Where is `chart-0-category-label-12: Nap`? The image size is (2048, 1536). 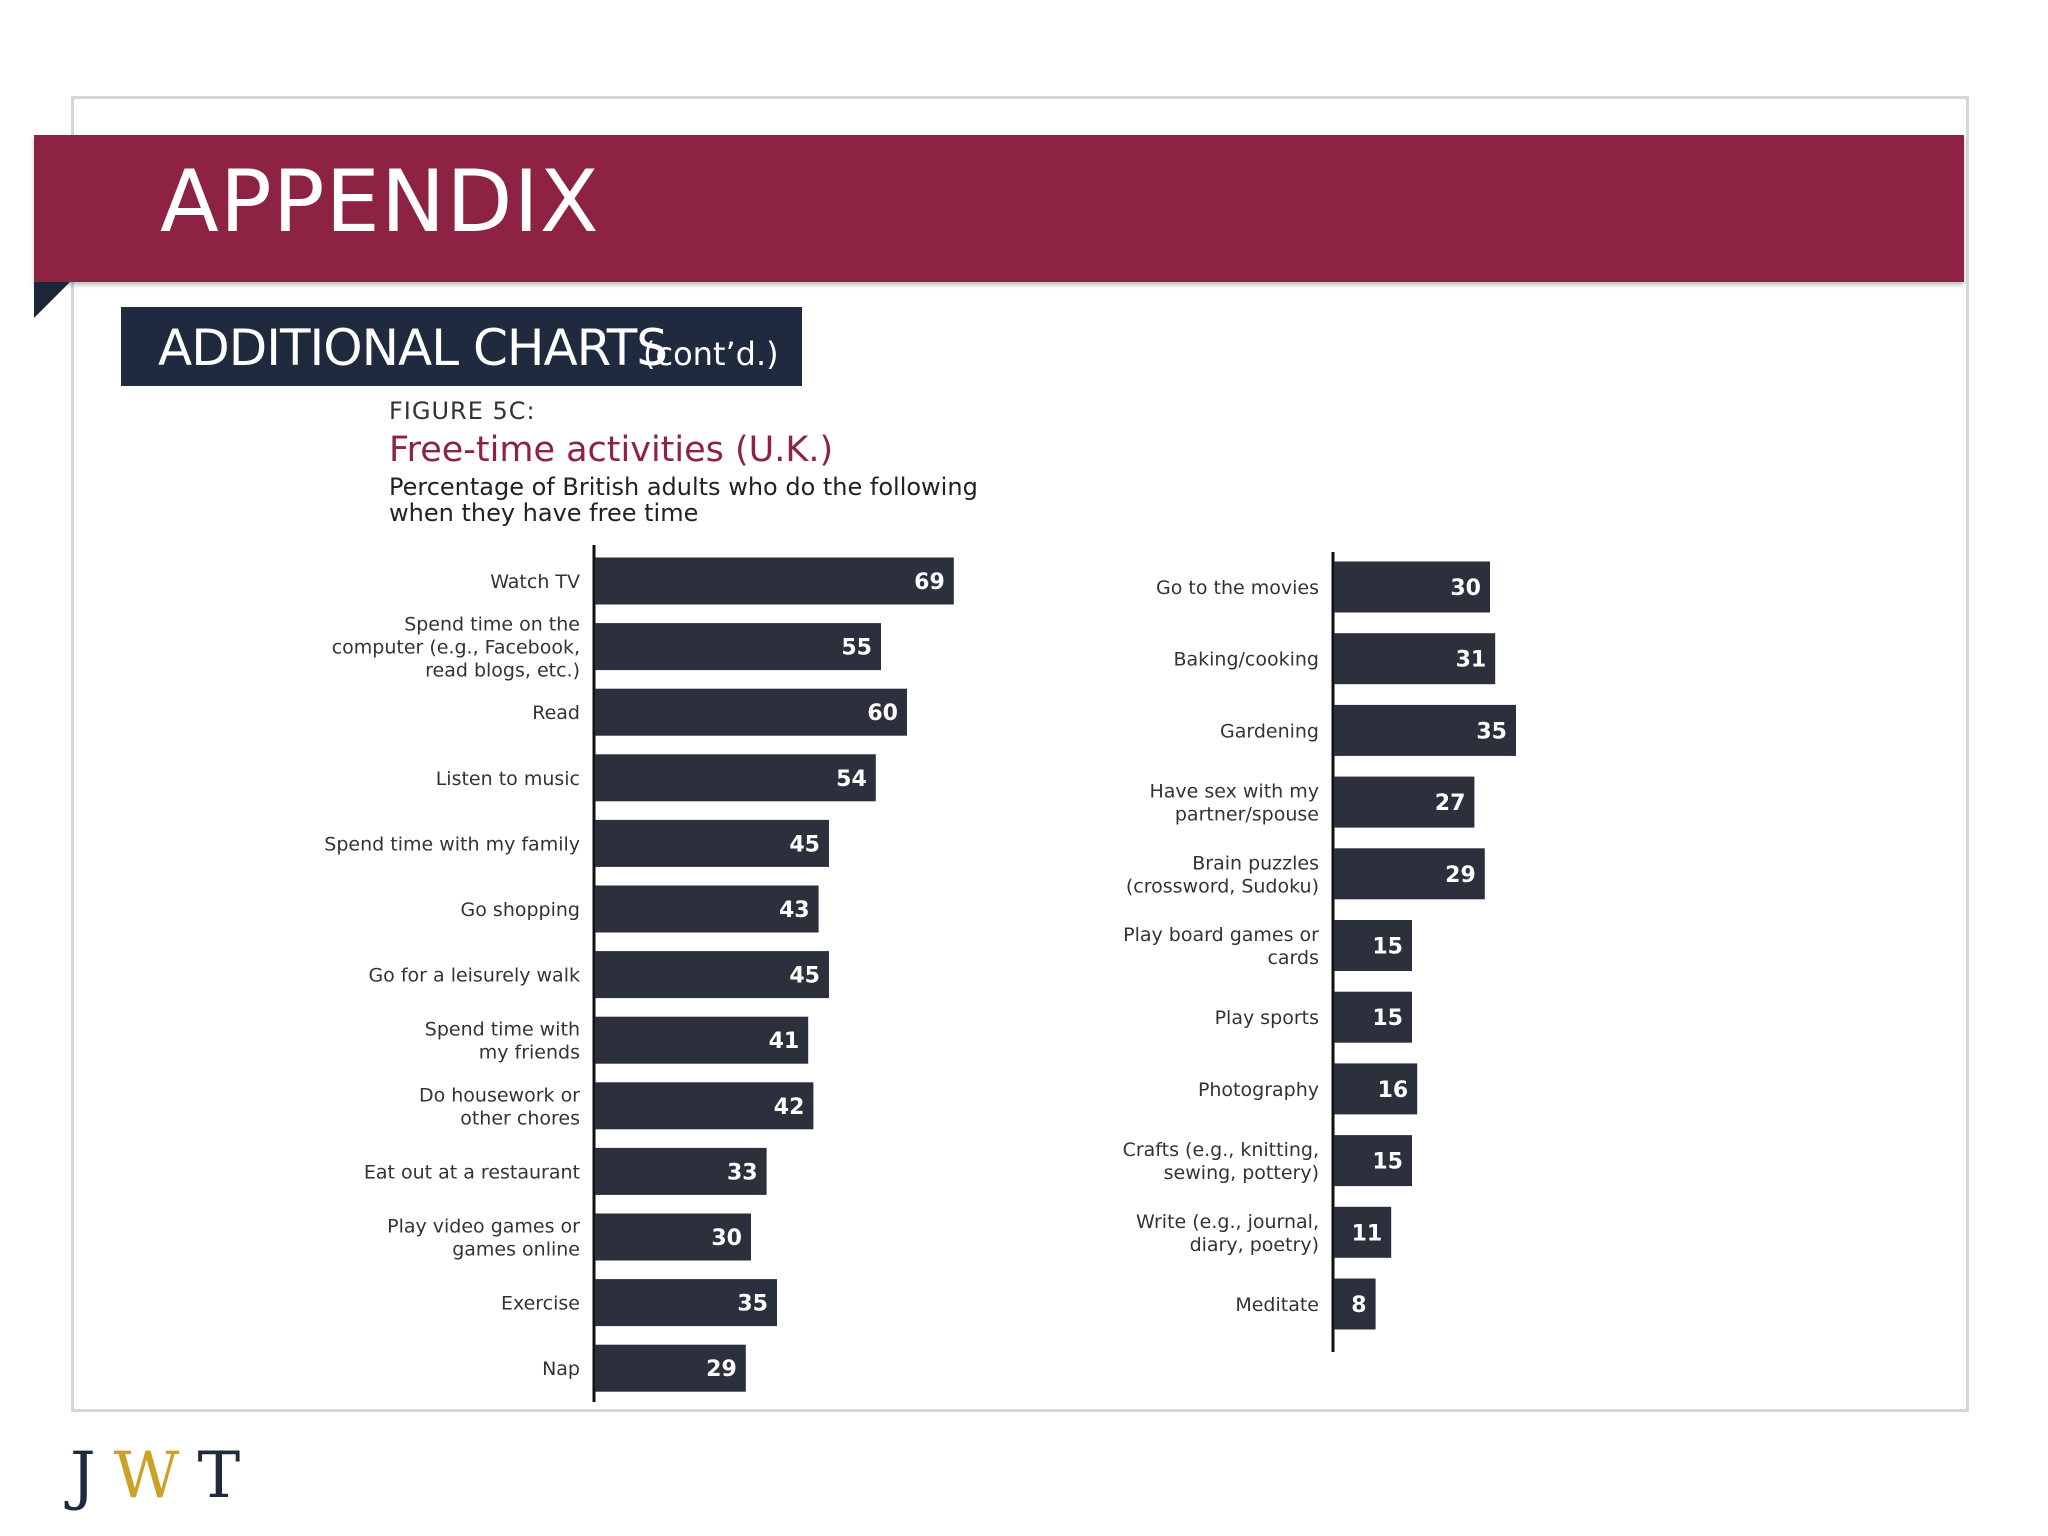 chart-0-category-label-12: Nap is located at coordinates (561, 1369).